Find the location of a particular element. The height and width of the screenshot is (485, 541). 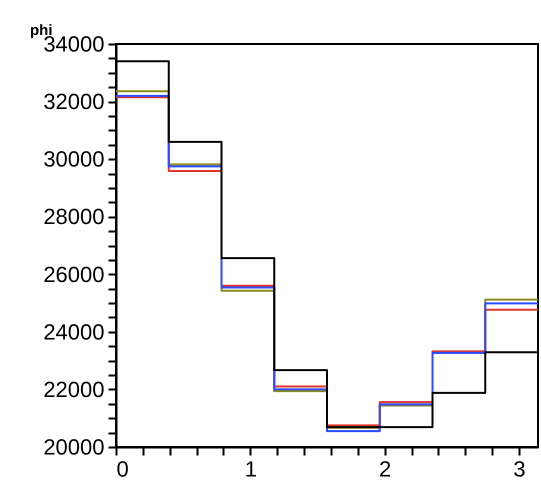

y-tick-label: 24000 is located at coordinates (73, 331).